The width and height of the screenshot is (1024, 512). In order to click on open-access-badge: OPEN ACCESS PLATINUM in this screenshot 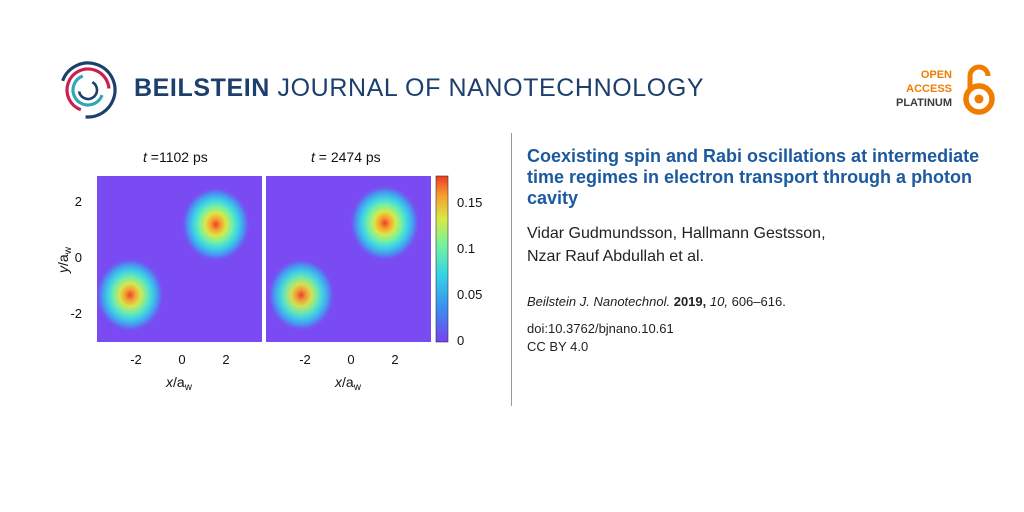, I will do `click(944, 89)`.